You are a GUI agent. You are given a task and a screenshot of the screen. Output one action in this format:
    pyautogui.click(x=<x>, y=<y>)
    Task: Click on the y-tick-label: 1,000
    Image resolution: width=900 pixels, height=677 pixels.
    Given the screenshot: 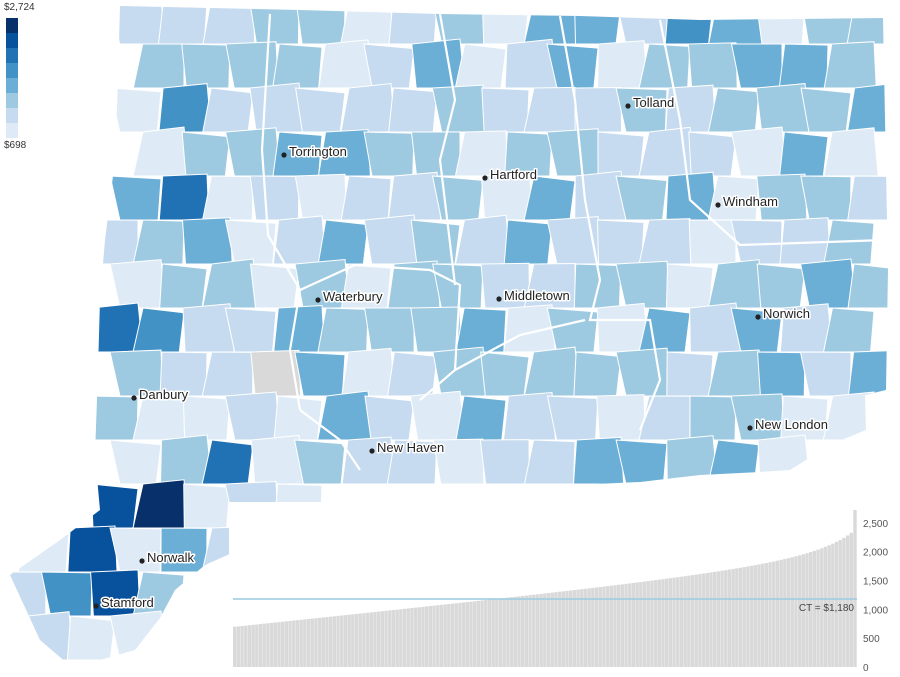 What is the action you would take?
    pyautogui.click(x=875, y=610)
    